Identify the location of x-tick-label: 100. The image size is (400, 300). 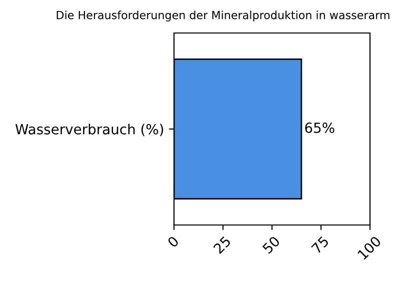
(369, 248).